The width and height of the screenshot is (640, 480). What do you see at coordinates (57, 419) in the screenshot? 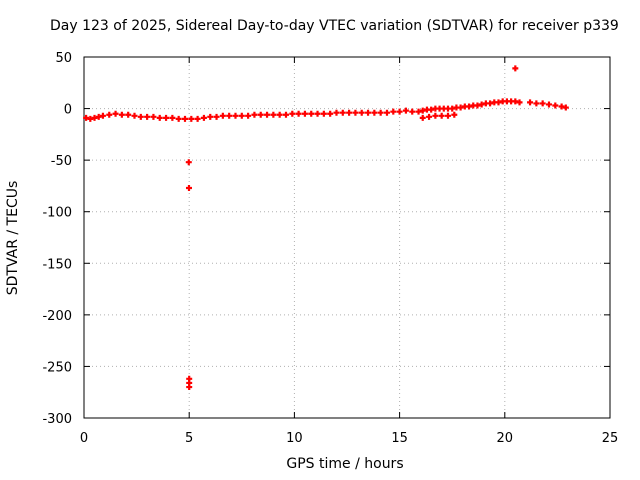
I see `y-tick-label: -300` at bounding box center [57, 419].